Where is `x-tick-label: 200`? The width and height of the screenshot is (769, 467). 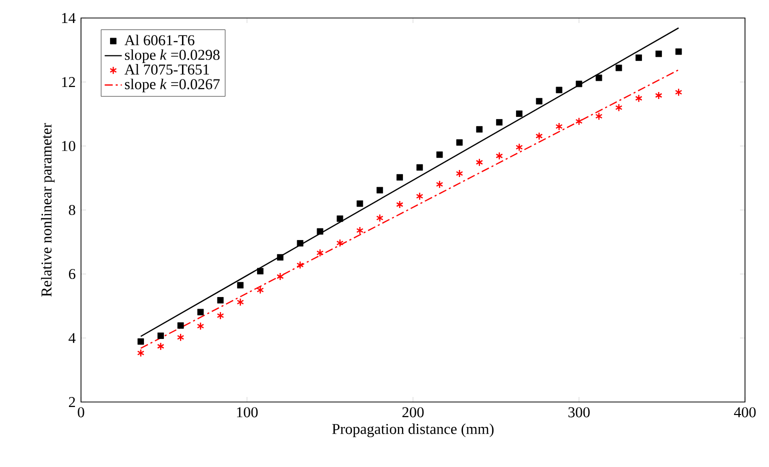
x-tick-label: 200 is located at coordinates (413, 412).